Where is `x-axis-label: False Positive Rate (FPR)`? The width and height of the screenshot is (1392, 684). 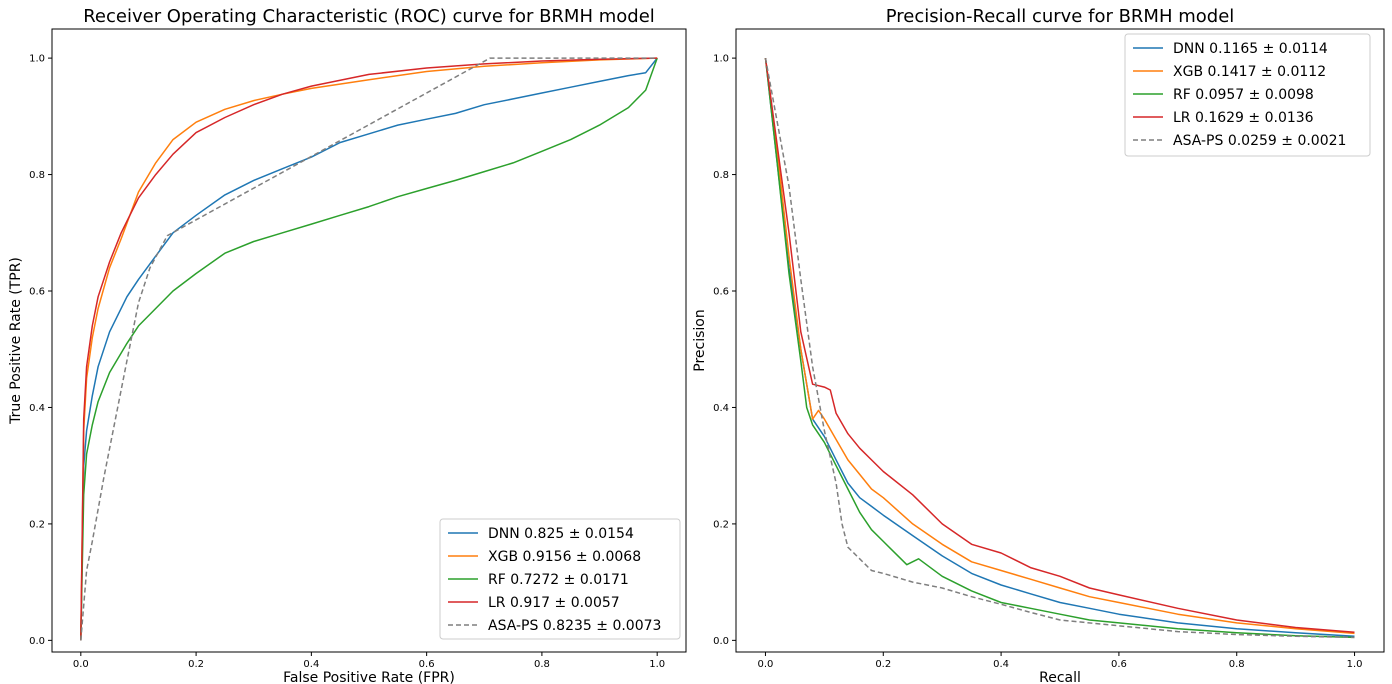 x-axis-label: False Positive Rate (FPR) is located at coordinates (369, 677).